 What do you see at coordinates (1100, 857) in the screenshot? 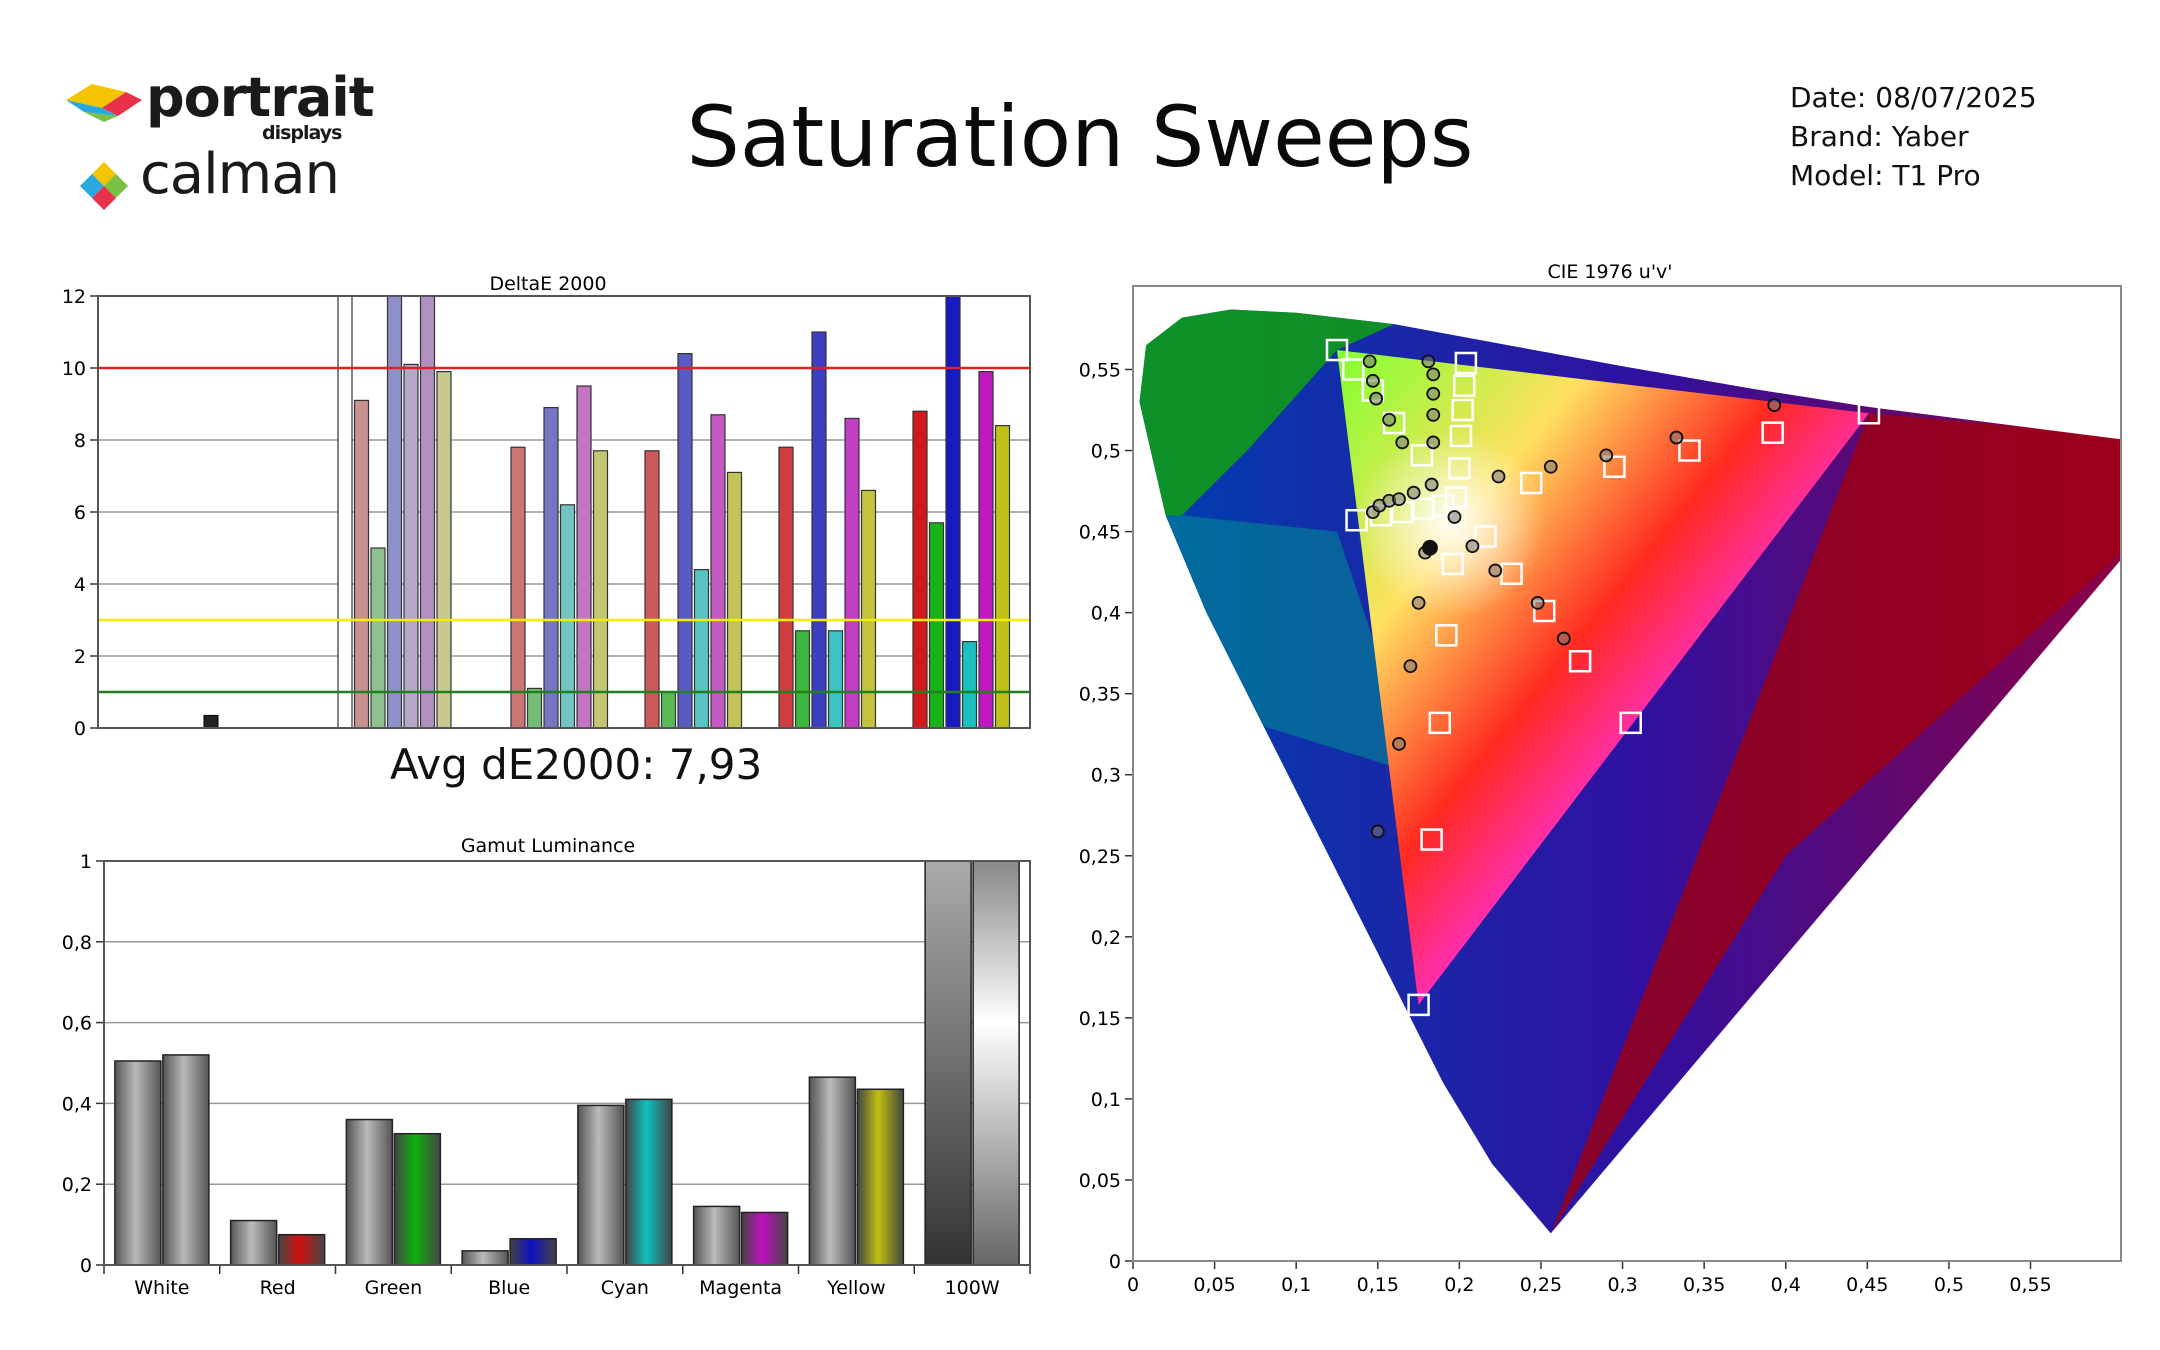
I see `cie-ytick-label: 0,25` at bounding box center [1100, 857].